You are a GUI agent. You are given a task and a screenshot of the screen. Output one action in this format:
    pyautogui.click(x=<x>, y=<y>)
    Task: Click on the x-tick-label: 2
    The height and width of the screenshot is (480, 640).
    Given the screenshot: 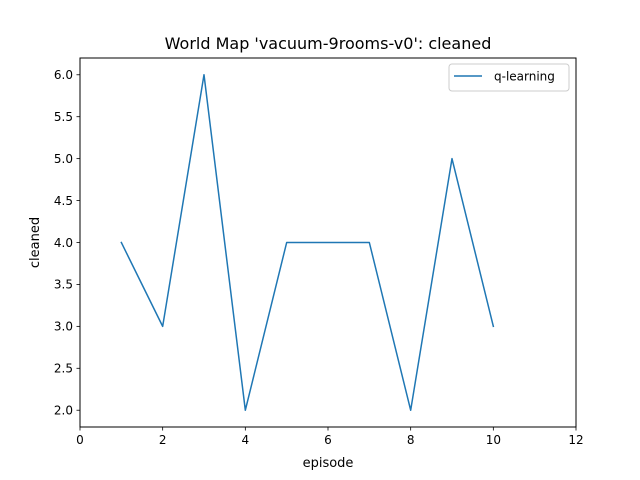 What is the action you would take?
    pyautogui.click(x=163, y=440)
    